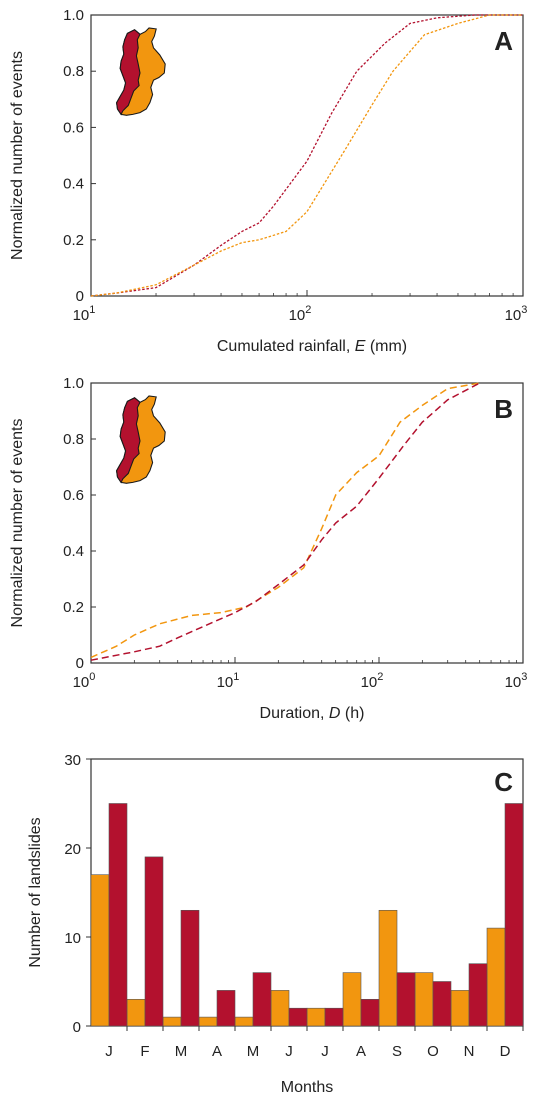 This screenshot has height=1101, width=541. What do you see at coordinates (72, 849) in the screenshot?
I see `y-tick-label: 20` at bounding box center [72, 849].